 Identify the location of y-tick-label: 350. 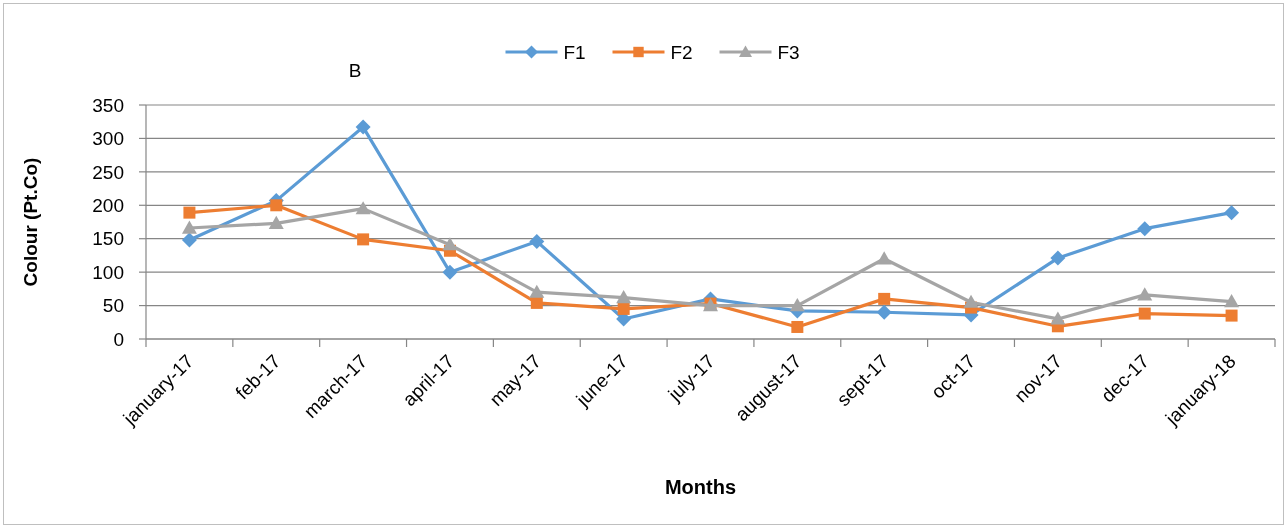
(108, 105).